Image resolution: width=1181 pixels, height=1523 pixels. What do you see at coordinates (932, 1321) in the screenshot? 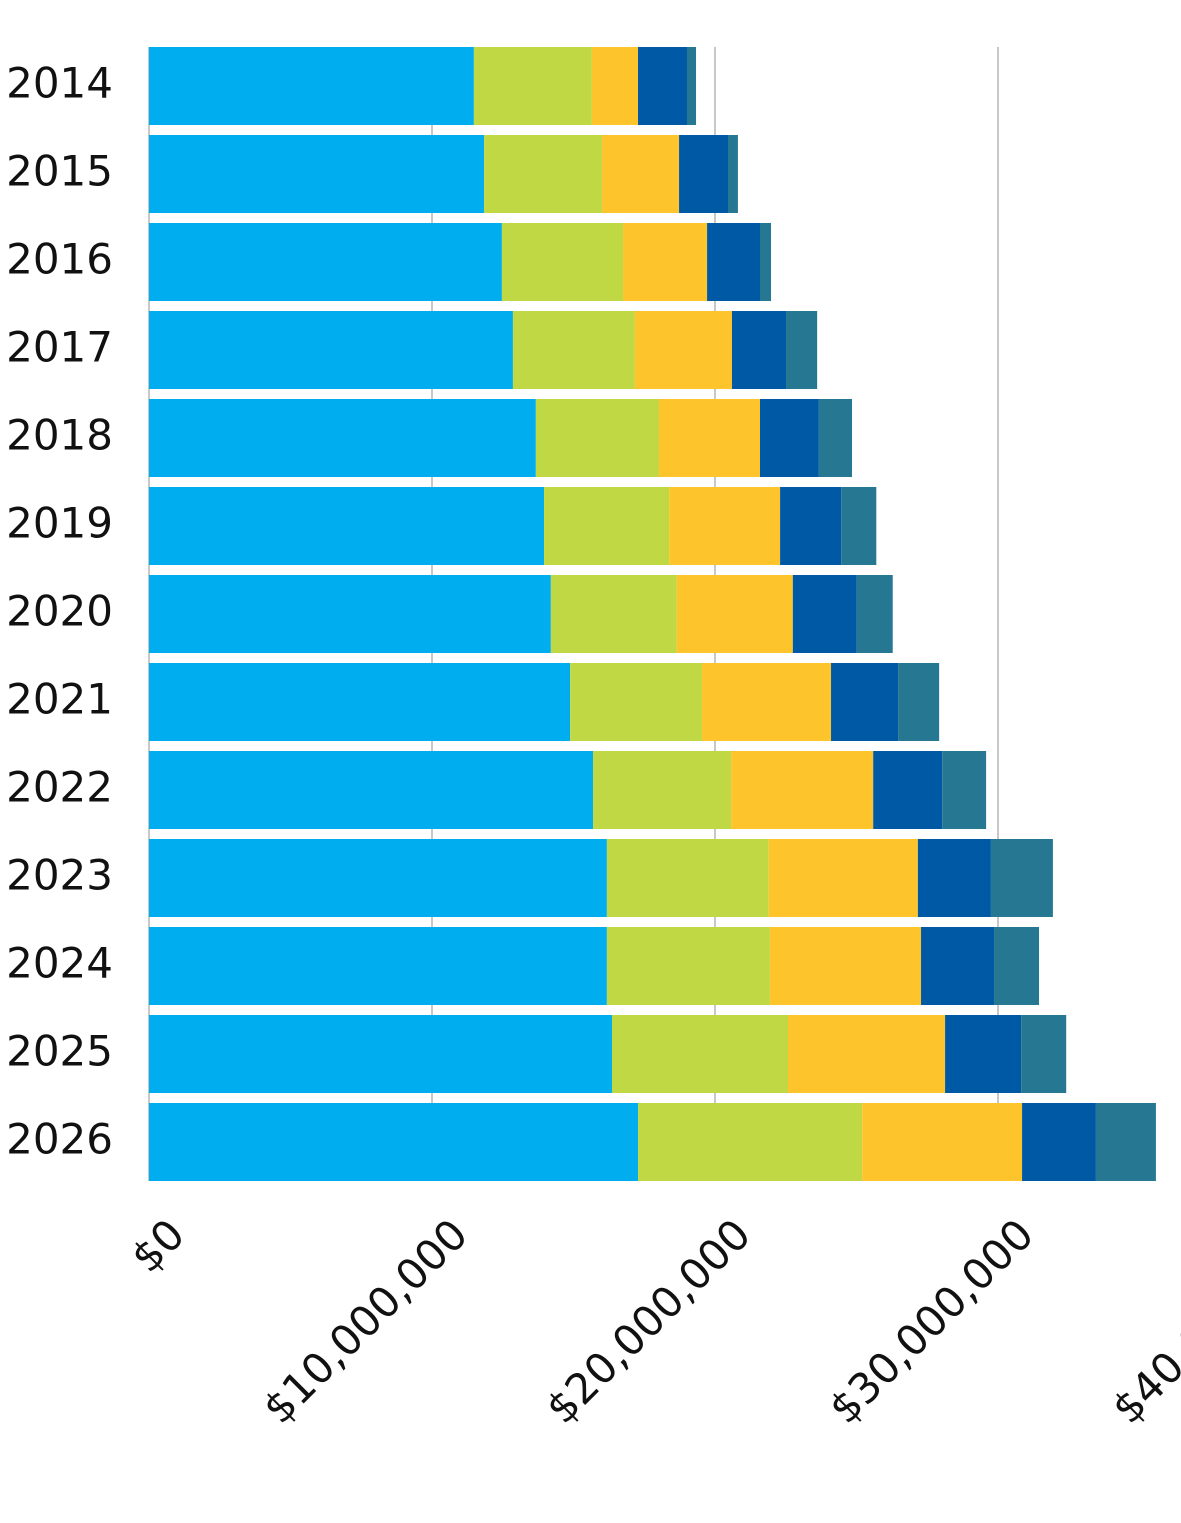
I see `x-tick-label: $30,000,000` at bounding box center [932, 1321].